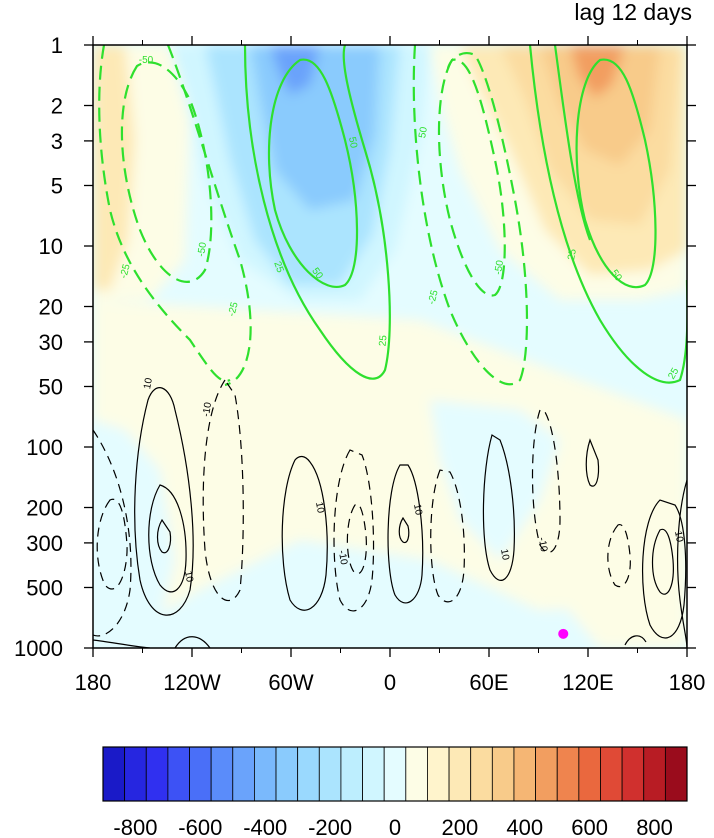  I want to click on black-contour-solid-left-mid, so click(167, 538).